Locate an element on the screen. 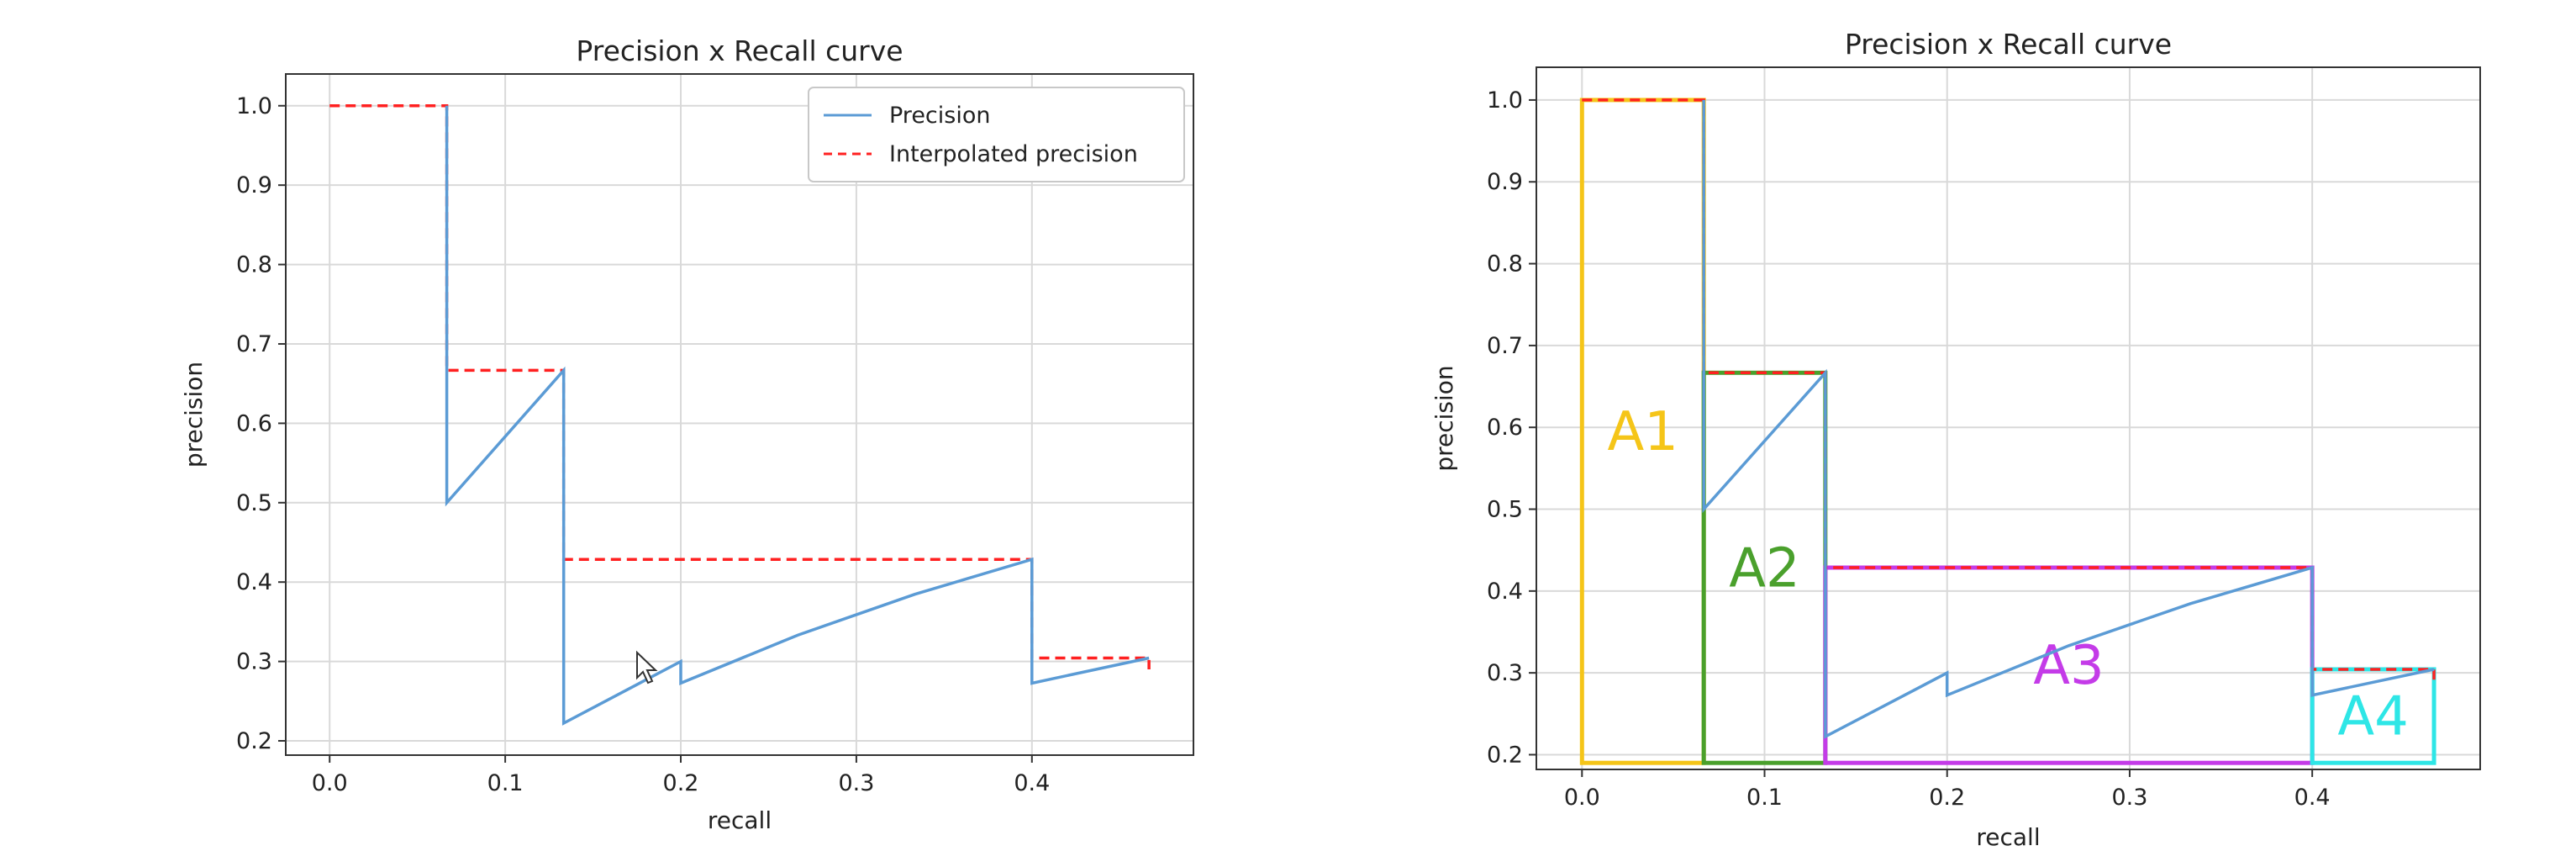 Image resolution: width=2576 pixels, height=851 pixels. right-y-axis-label: precision is located at coordinates (1444, 418).